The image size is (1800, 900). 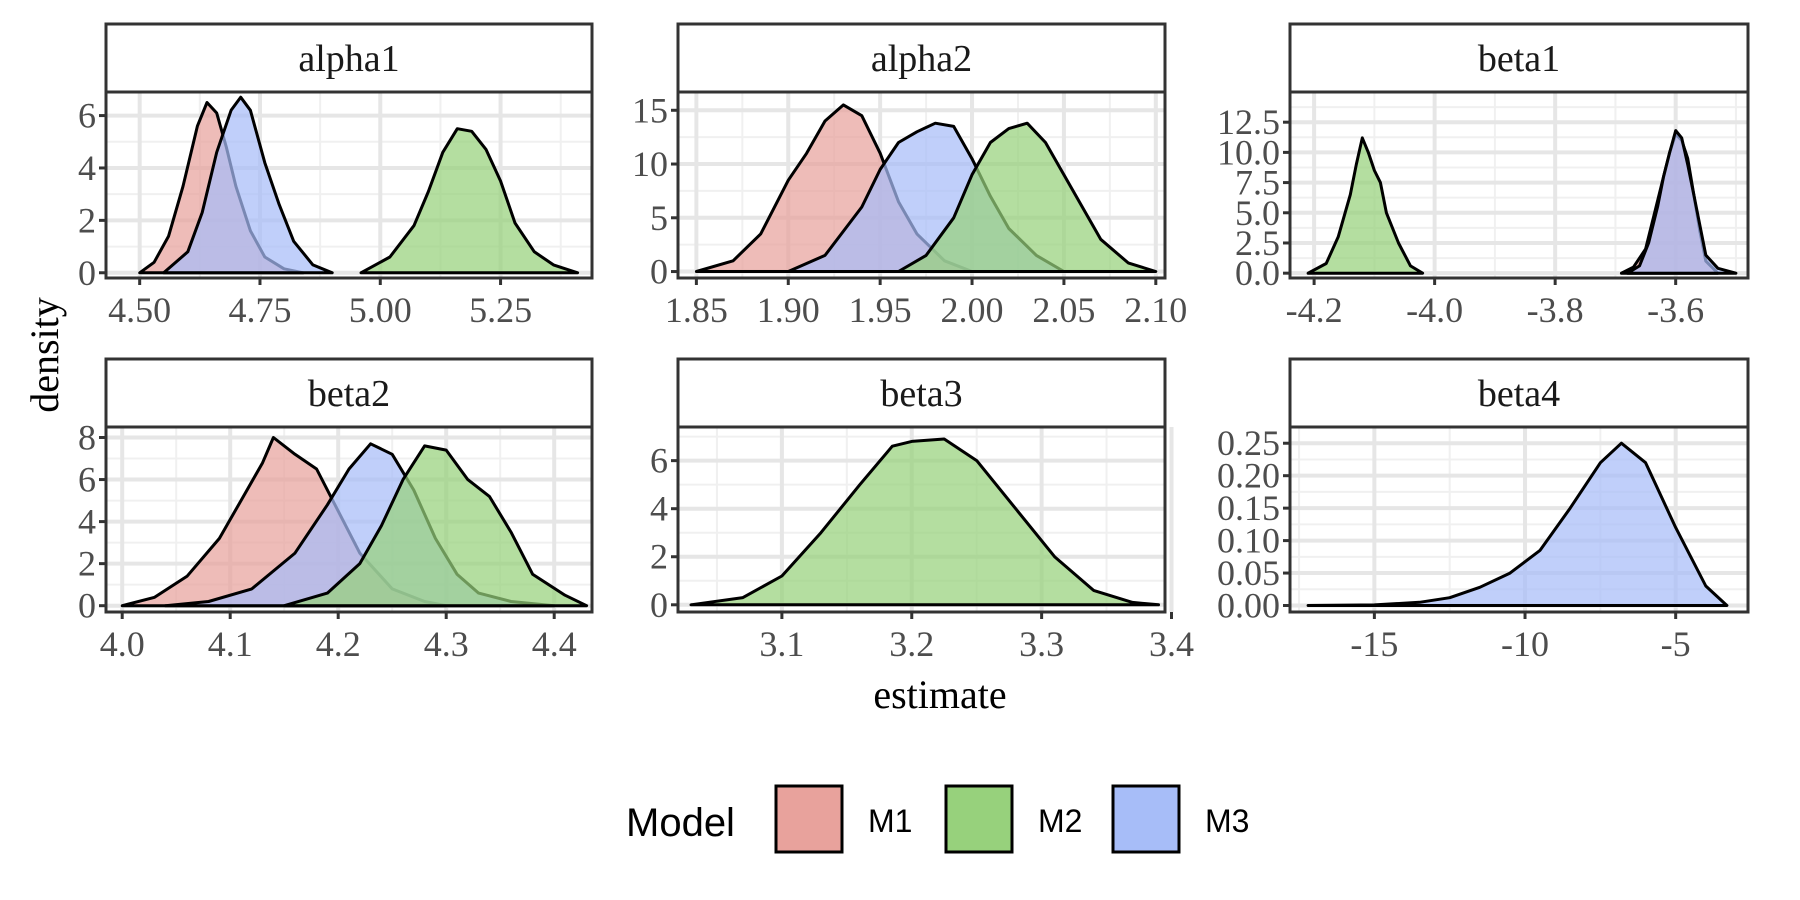 I want to click on legend-title: Model, so click(x=680, y=823).